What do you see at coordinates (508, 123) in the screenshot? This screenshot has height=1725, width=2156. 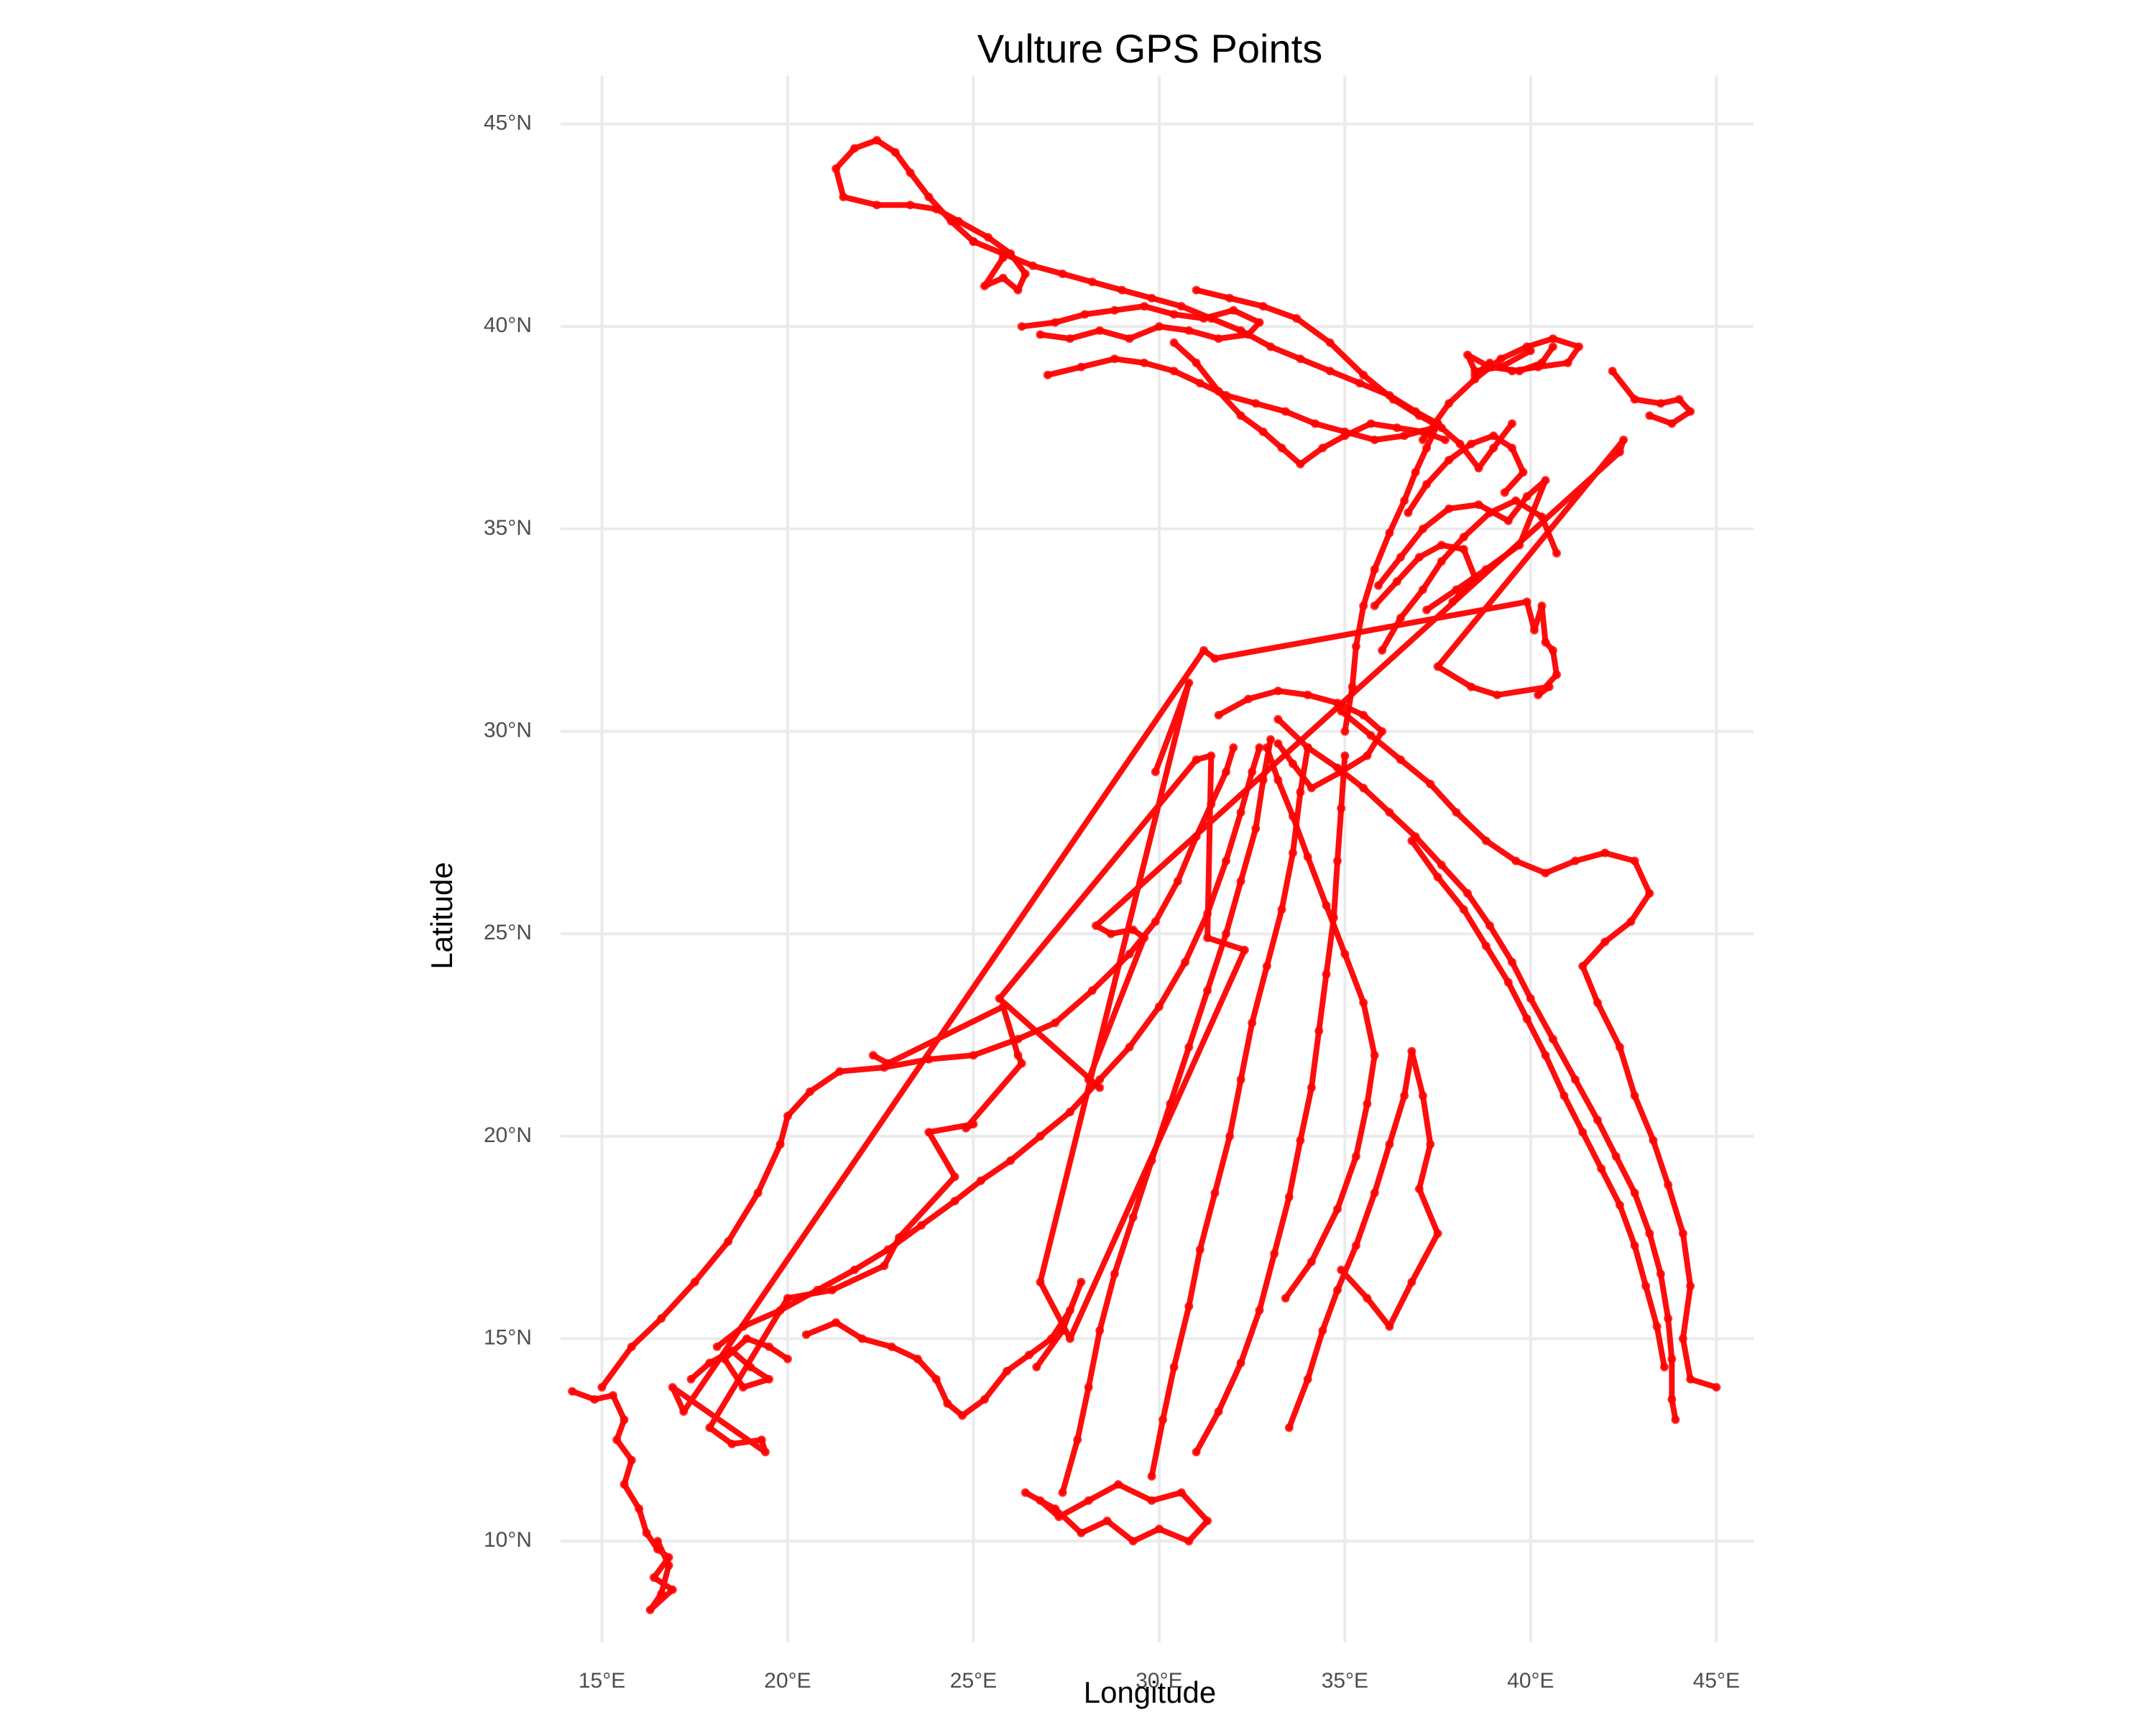 I see `y-tick-label: 45°N` at bounding box center [508, 123].